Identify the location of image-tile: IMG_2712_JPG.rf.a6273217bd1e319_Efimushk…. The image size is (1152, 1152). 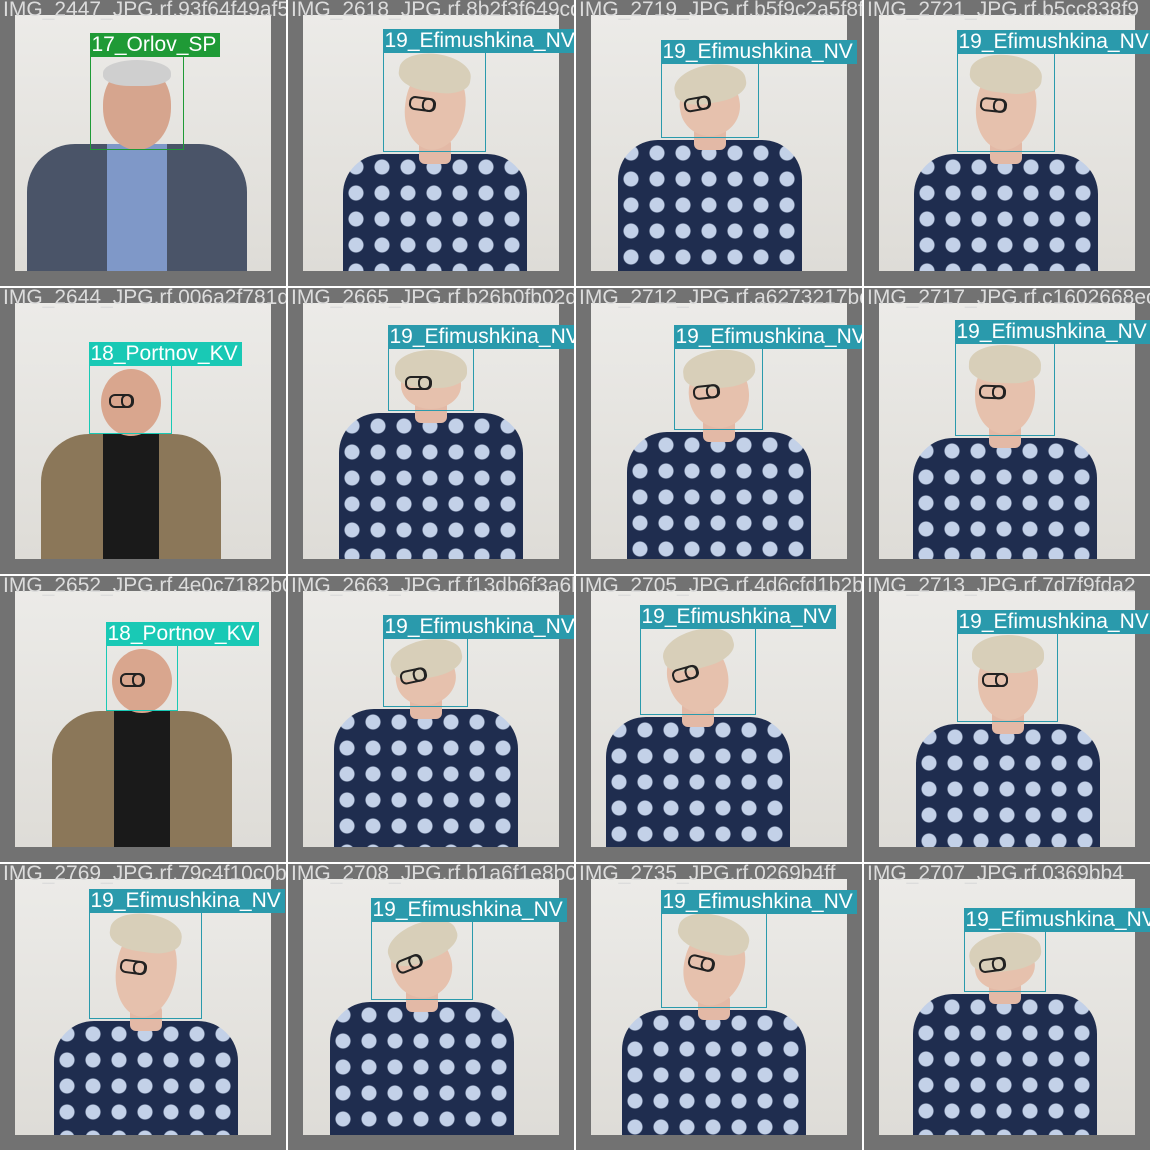
(719, 431).